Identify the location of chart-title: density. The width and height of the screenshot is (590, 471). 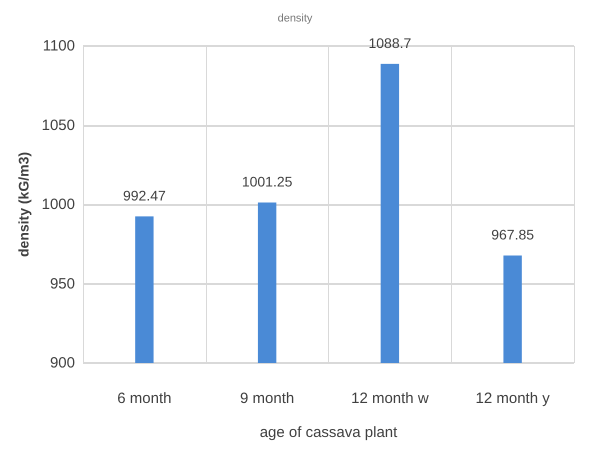
(295, 18).